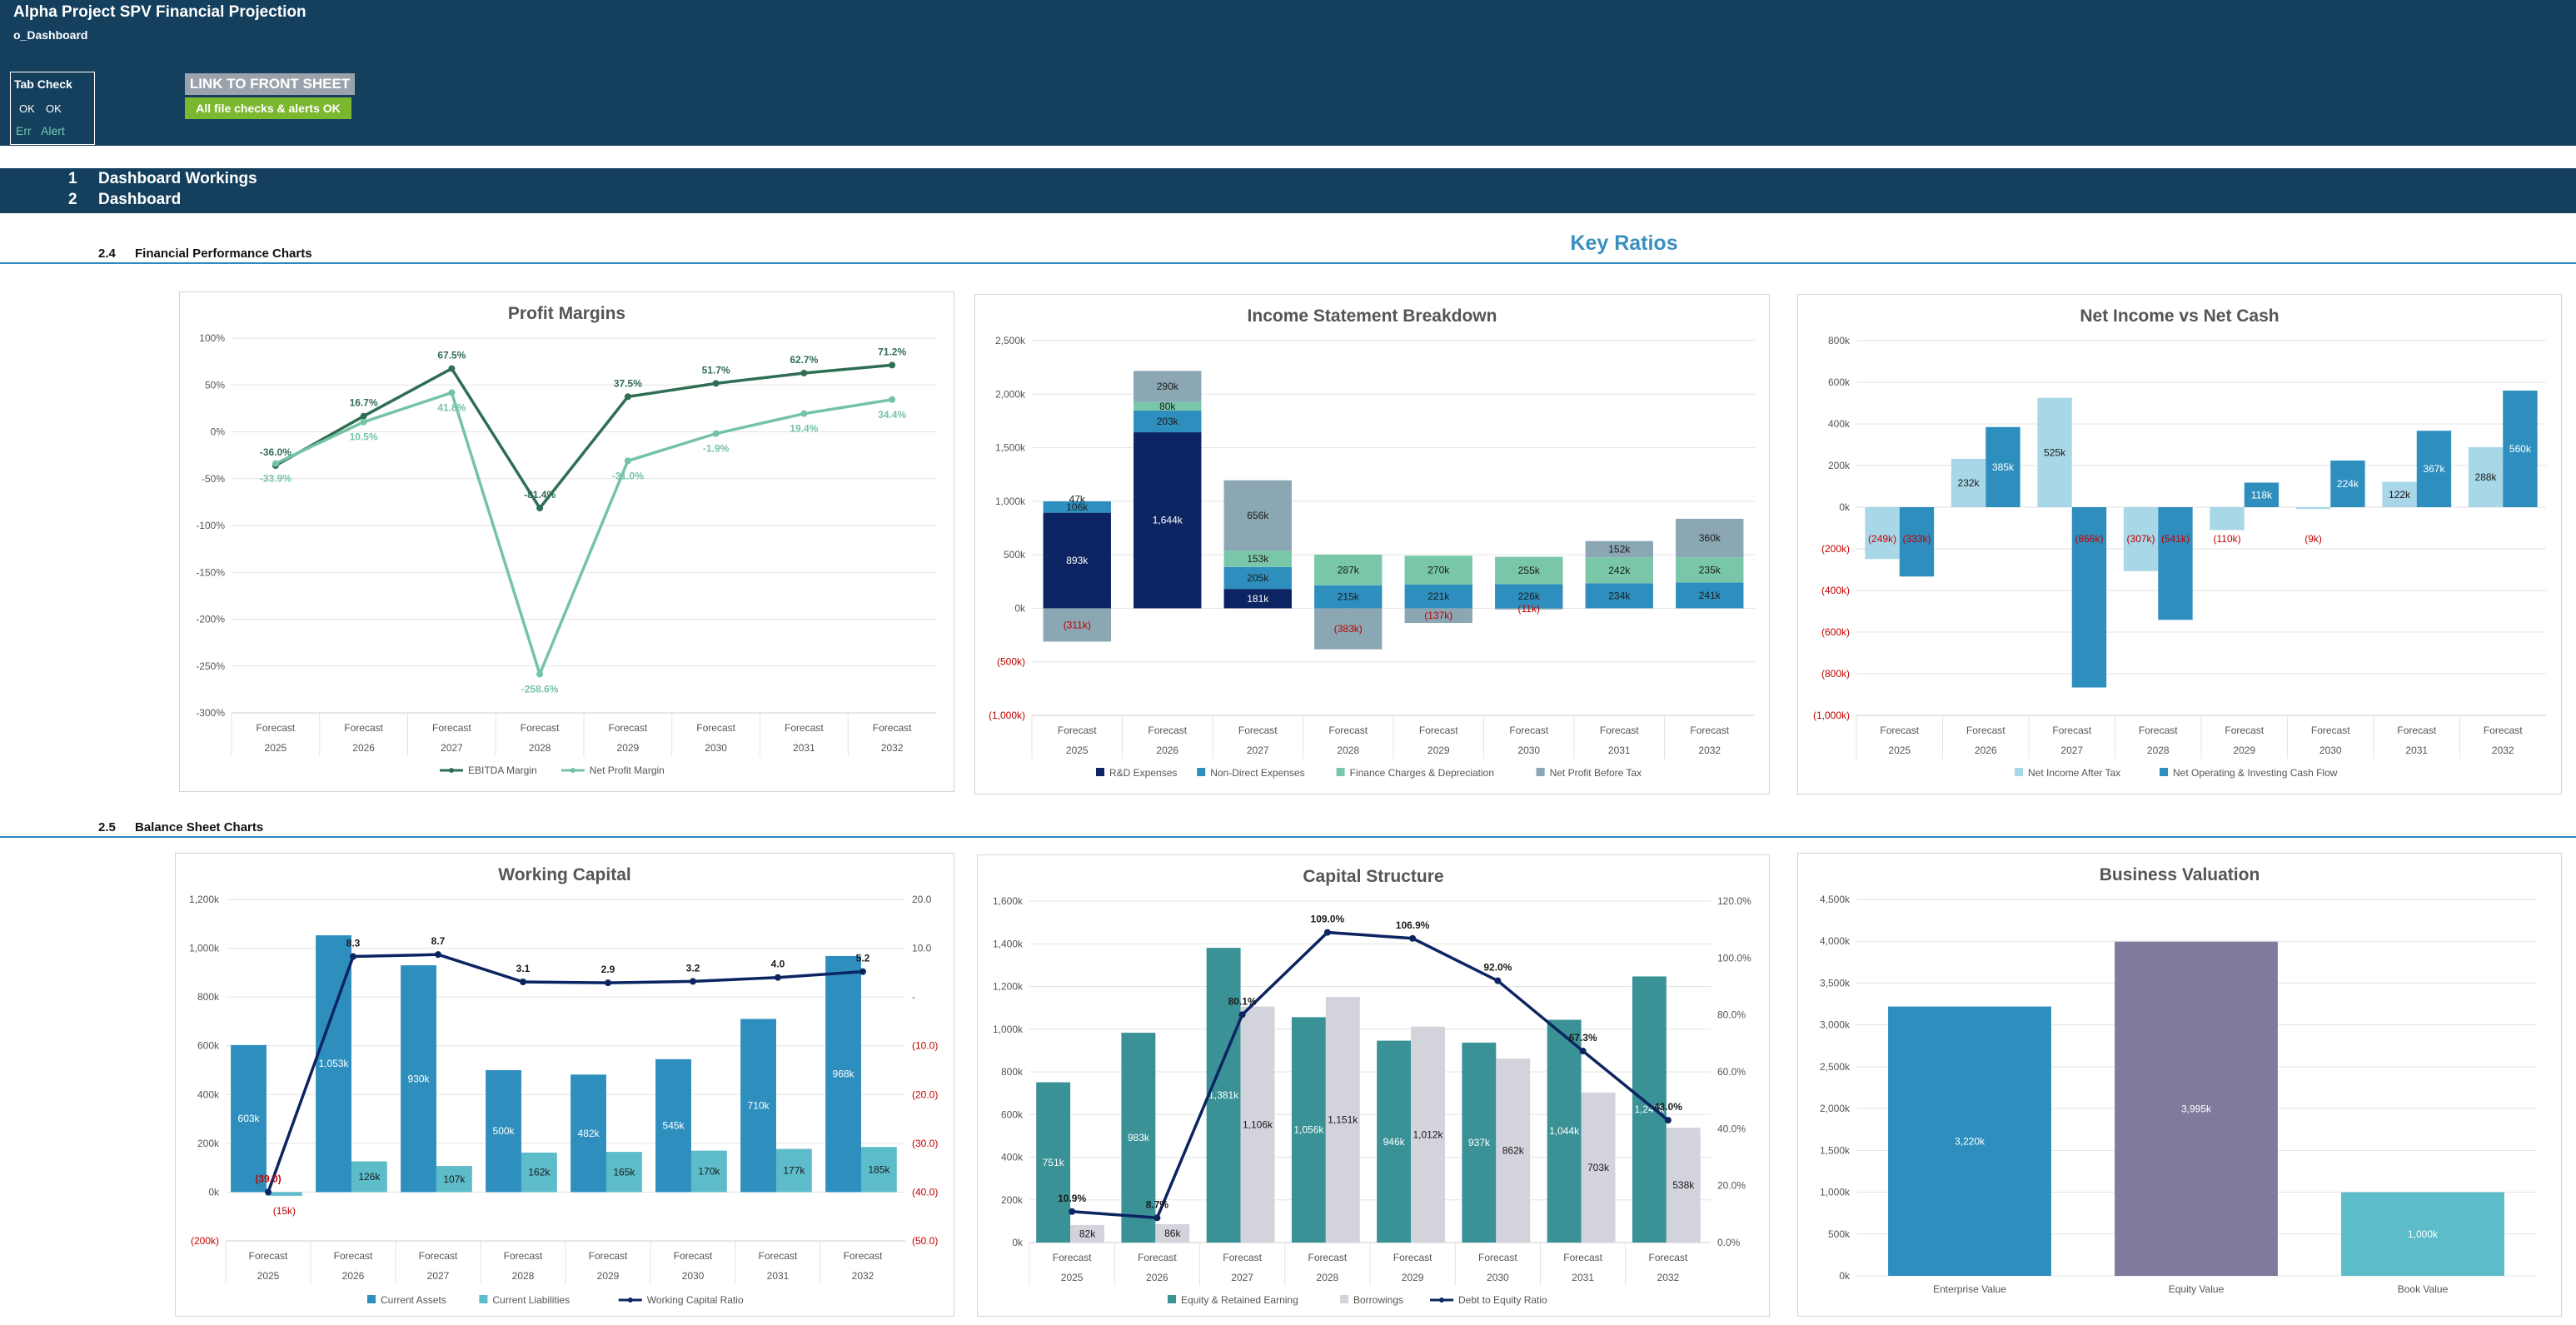 The width and height of the screenshot is (2576, 1325). I want to click on income-data-label: 205k, so click(1258, 578).